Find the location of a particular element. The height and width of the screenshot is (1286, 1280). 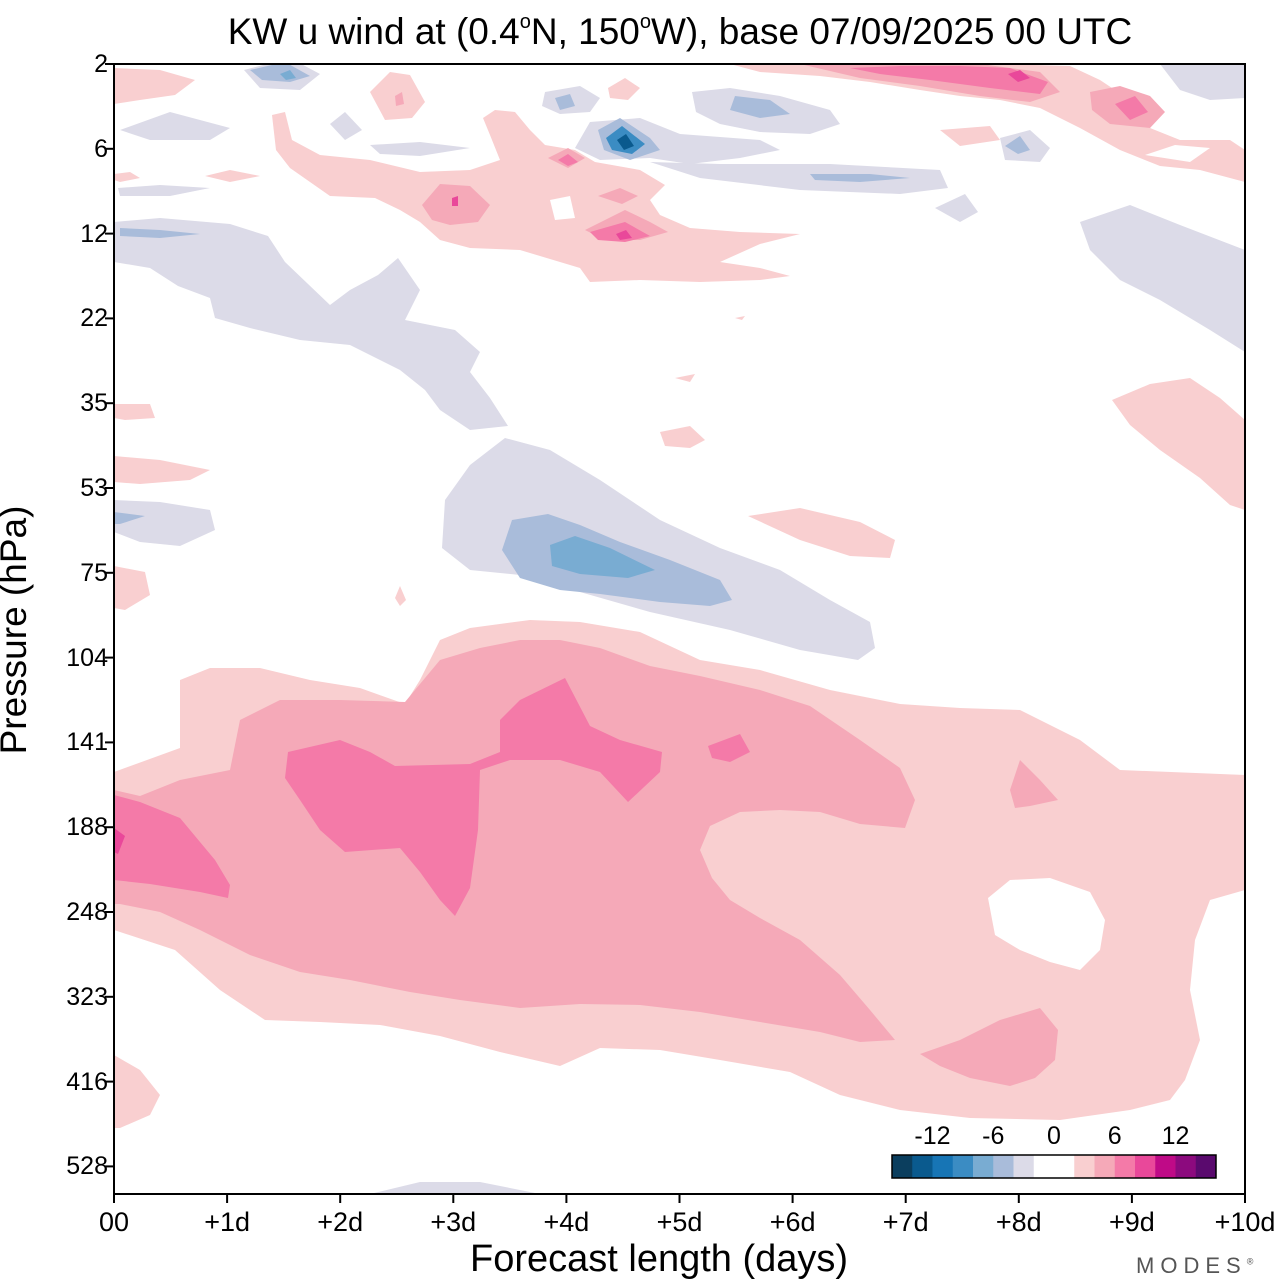

y-axis-ticks is located at coordinates (109, 615).